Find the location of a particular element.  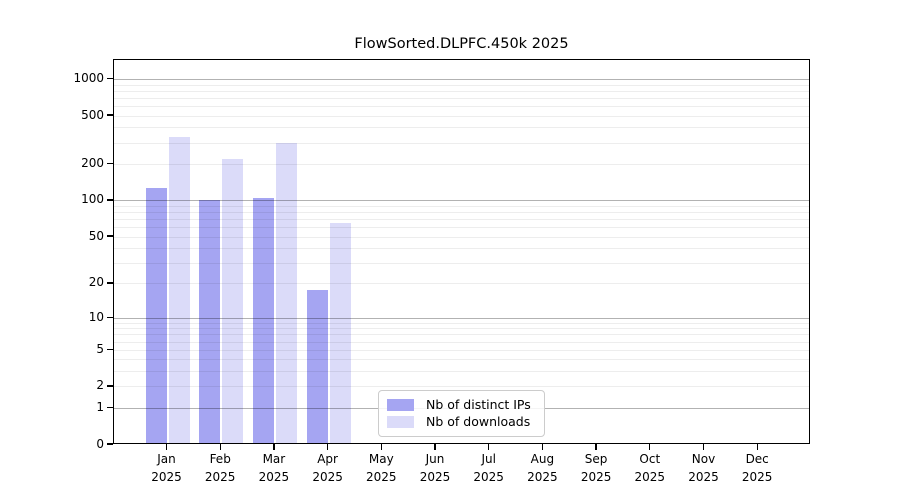

y-tick-label: 10 is located at coordinates (96, 316).